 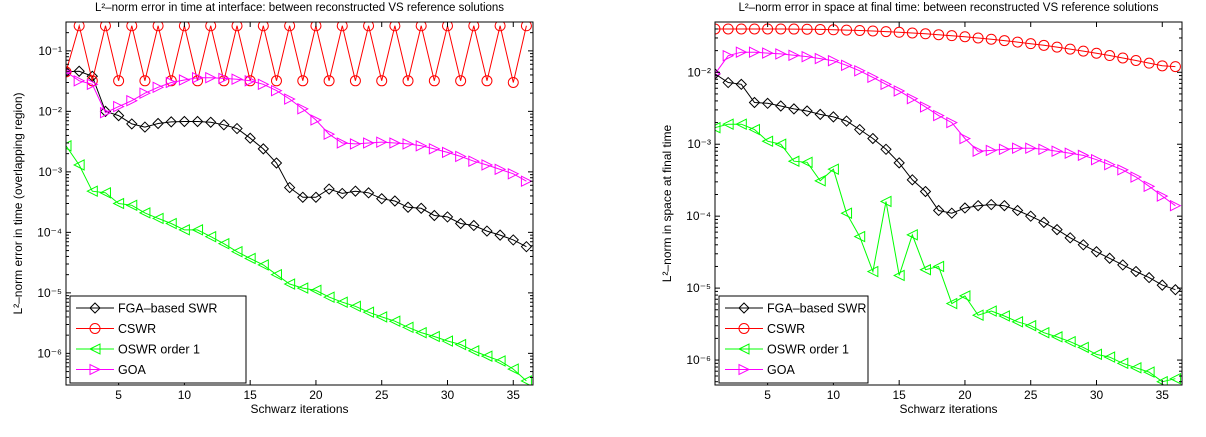 I want to click on legend-label: OSWR order 1, so click(x=808, y=350).